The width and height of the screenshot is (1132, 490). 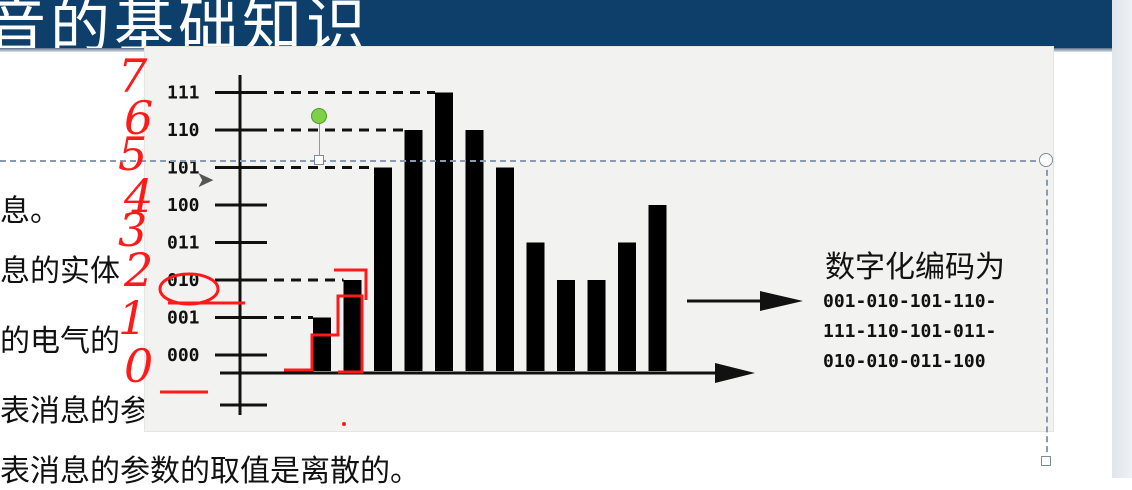 What do you see at coordinates (319, 140) in the screenshot?
I see `rotate-handle-stem` at bounding box center [319, 140].